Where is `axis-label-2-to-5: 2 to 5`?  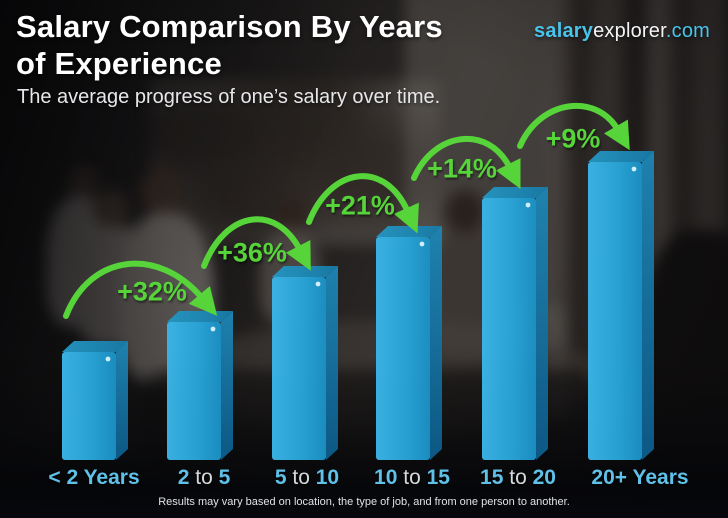 axis-label-2-to-5: 2 to 5 is located at coordinates (204, 477).